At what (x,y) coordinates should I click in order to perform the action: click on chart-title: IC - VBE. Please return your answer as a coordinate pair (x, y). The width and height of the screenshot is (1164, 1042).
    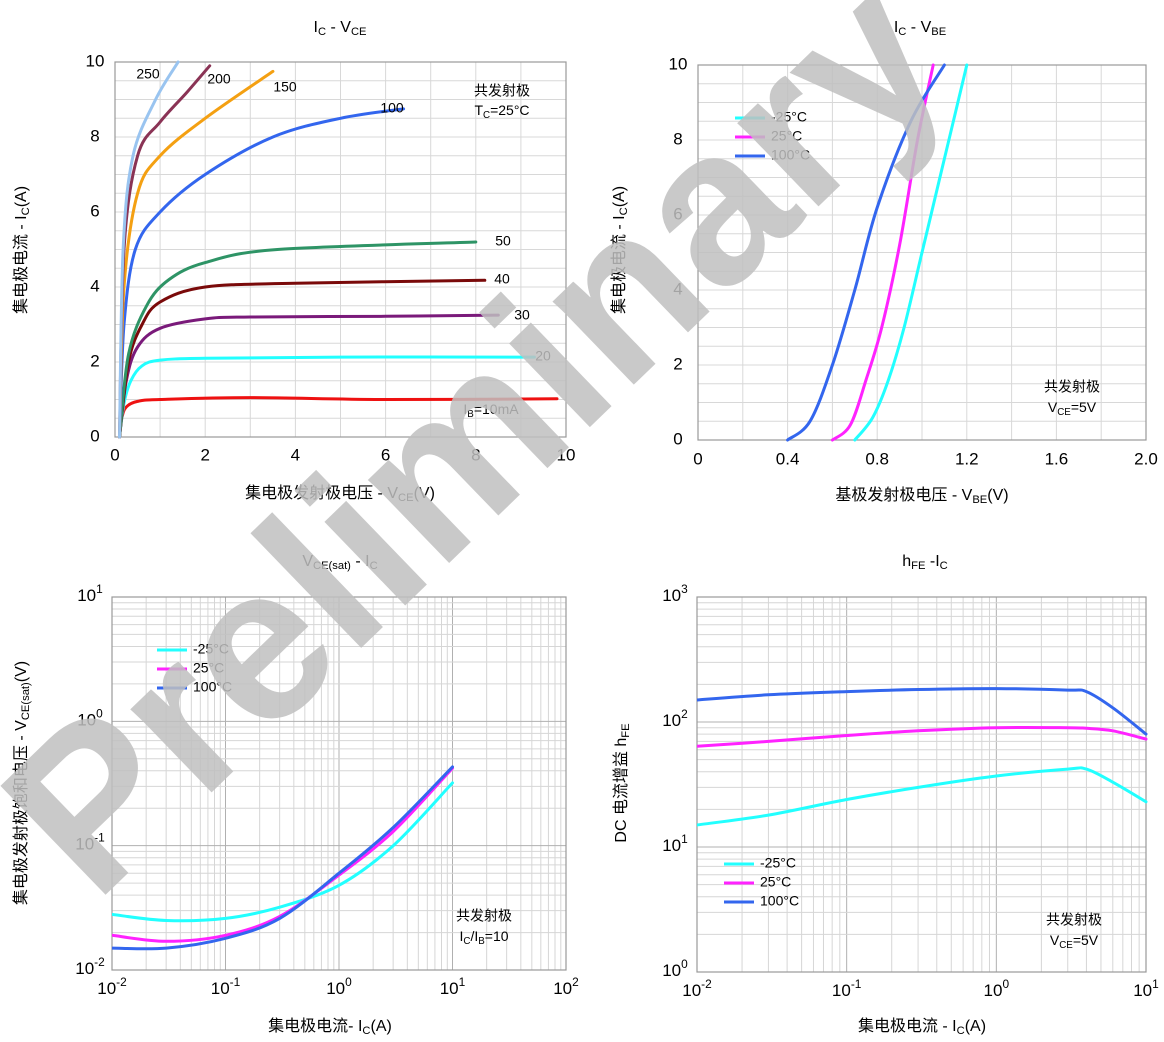
    Looking at the image, I should click on (920, 28).